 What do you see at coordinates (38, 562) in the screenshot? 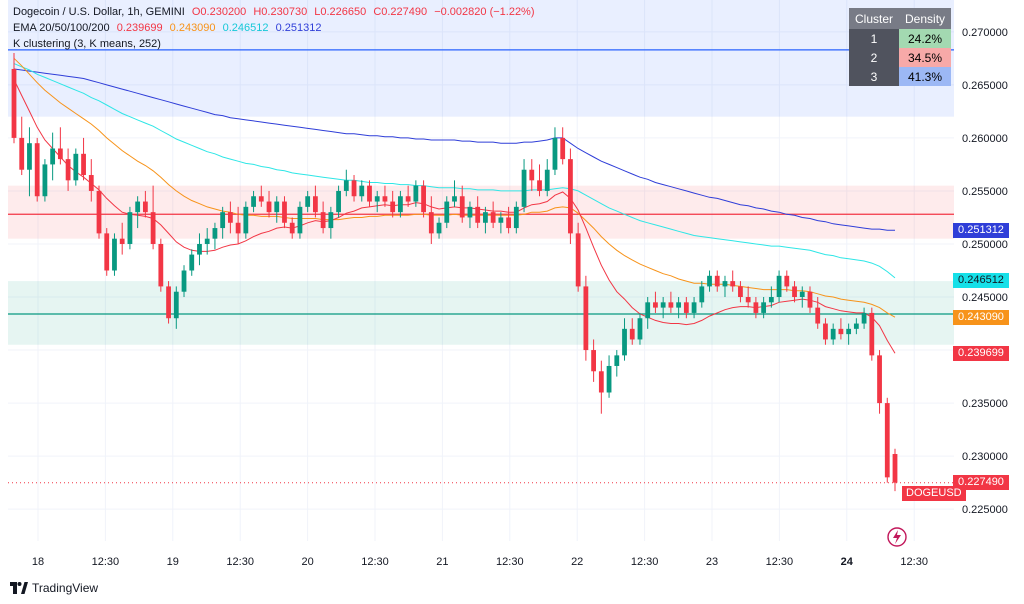
I see `x-axis-tick-label: 18` at bounding box center [38, 562].